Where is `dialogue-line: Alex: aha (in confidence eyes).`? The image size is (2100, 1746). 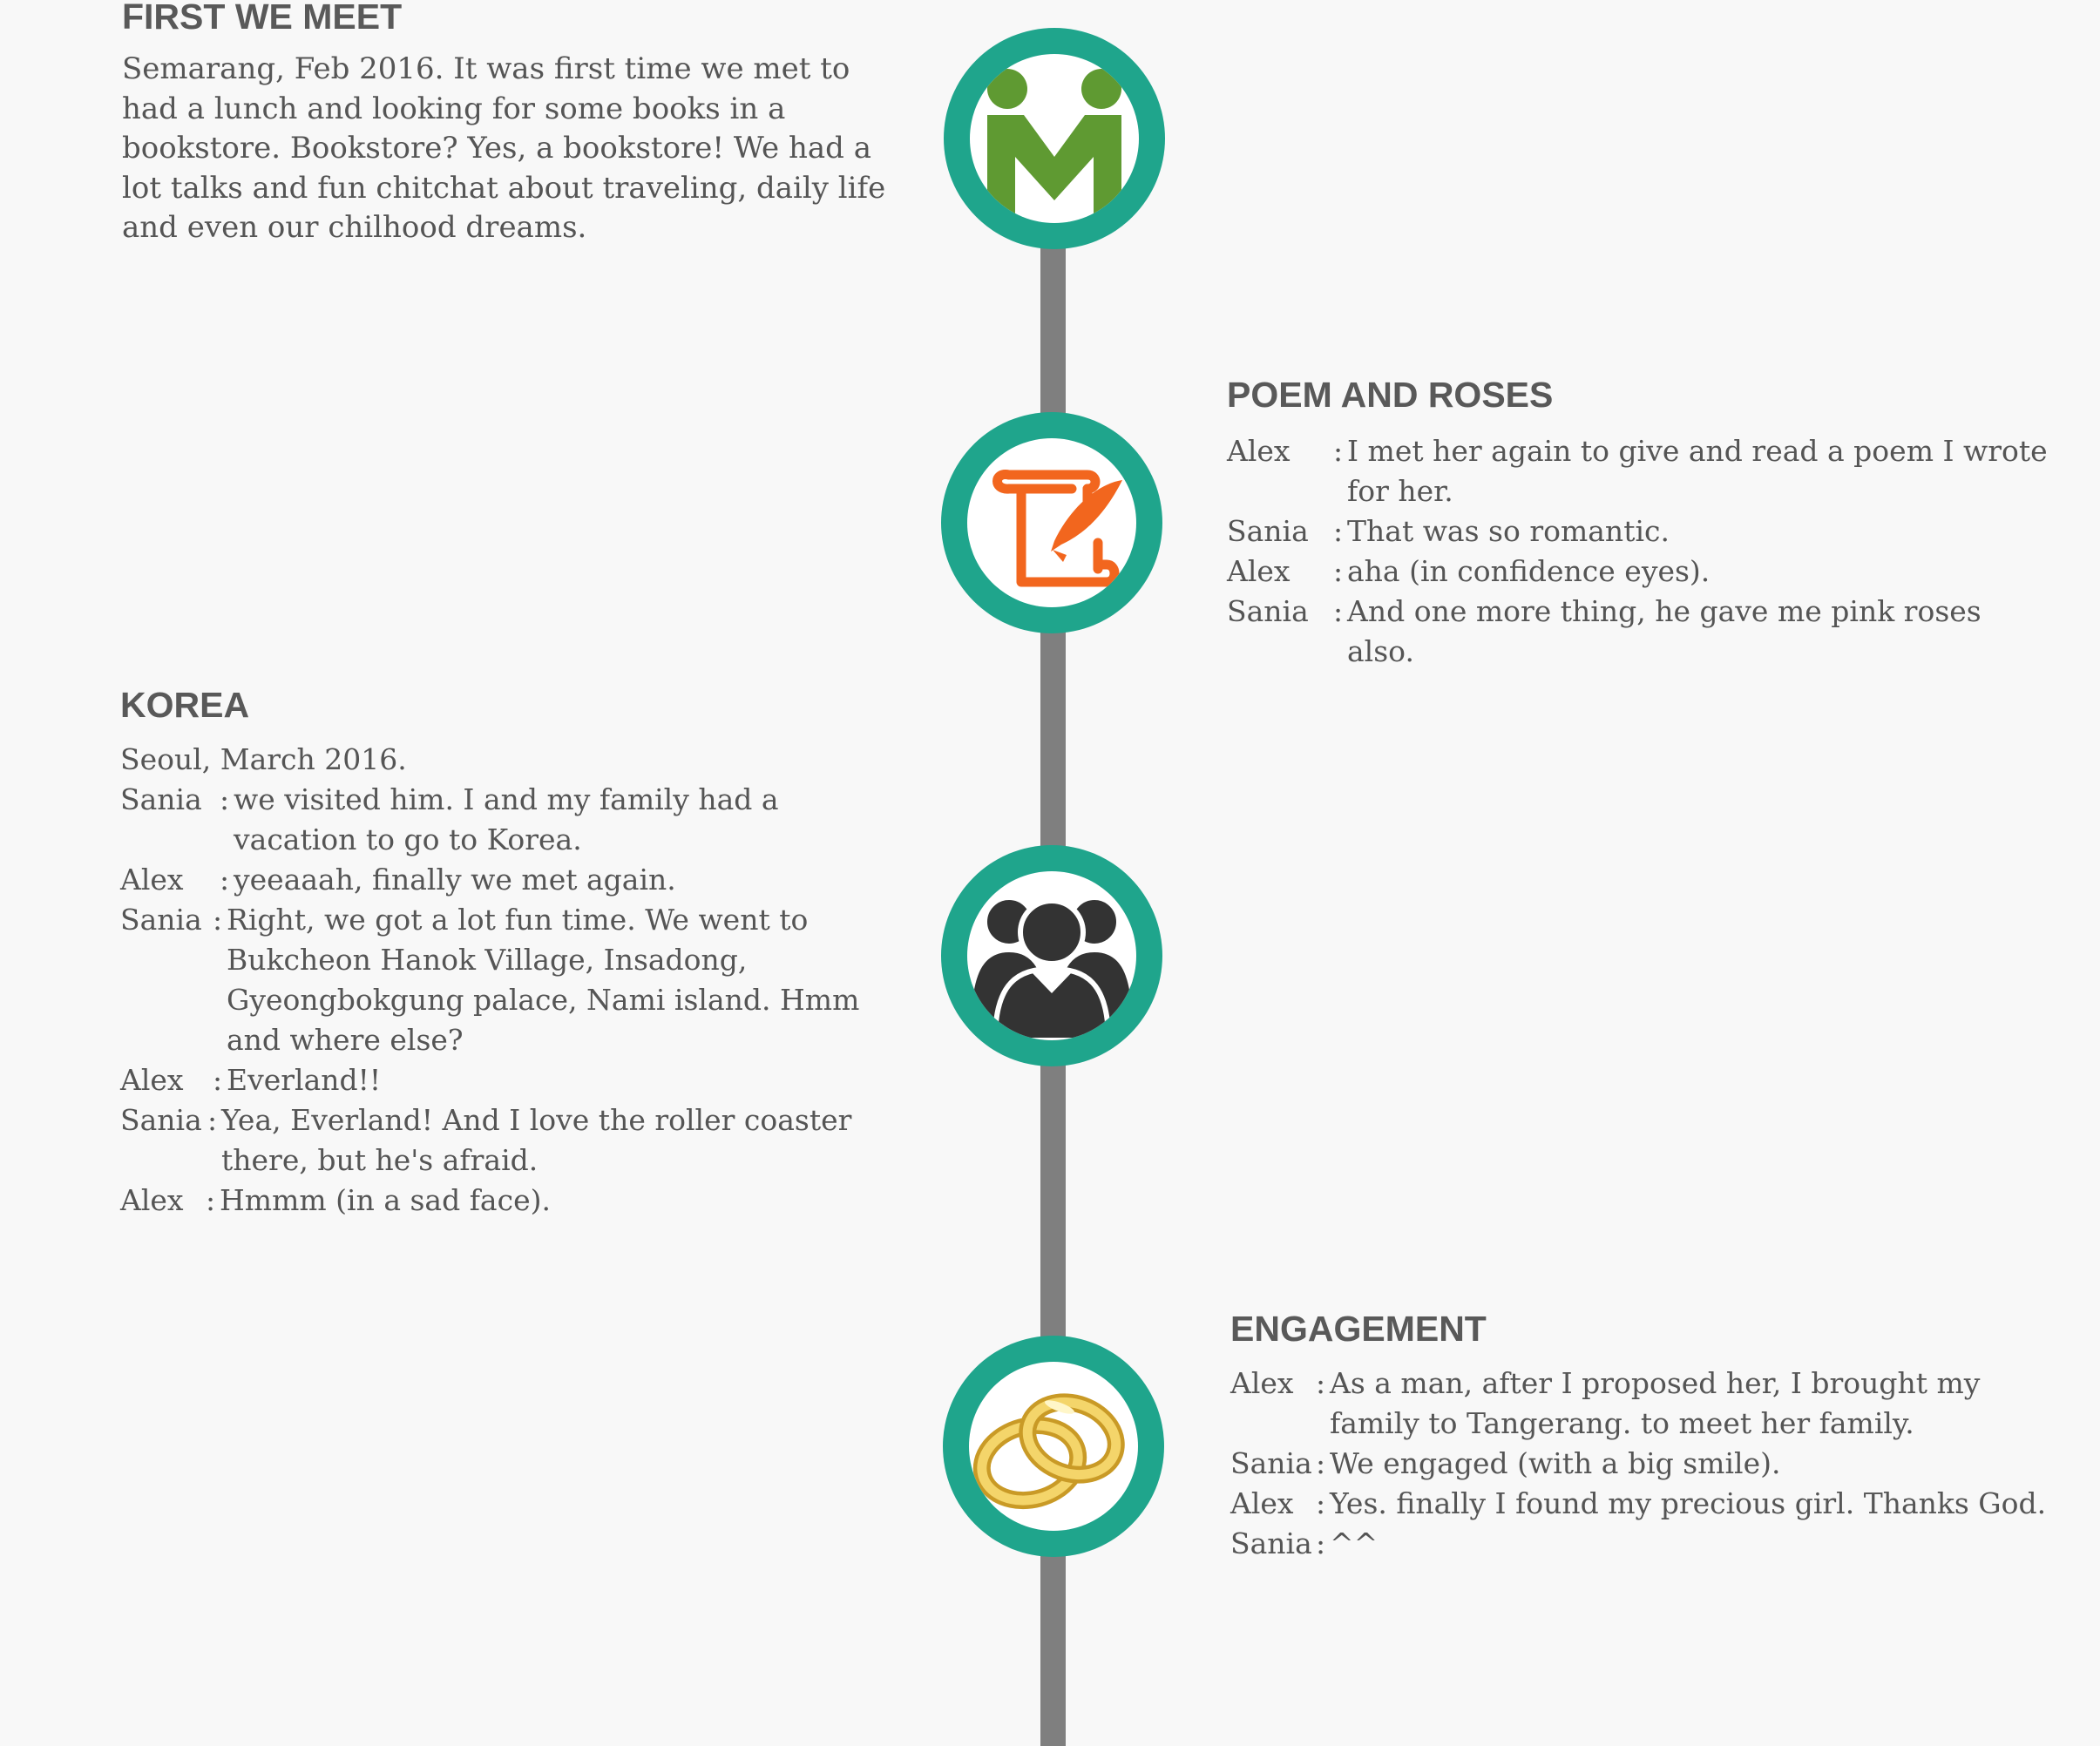
dialogue-line: Alex: aha (in confidence eyes). is located at coordinates (1641, 572).